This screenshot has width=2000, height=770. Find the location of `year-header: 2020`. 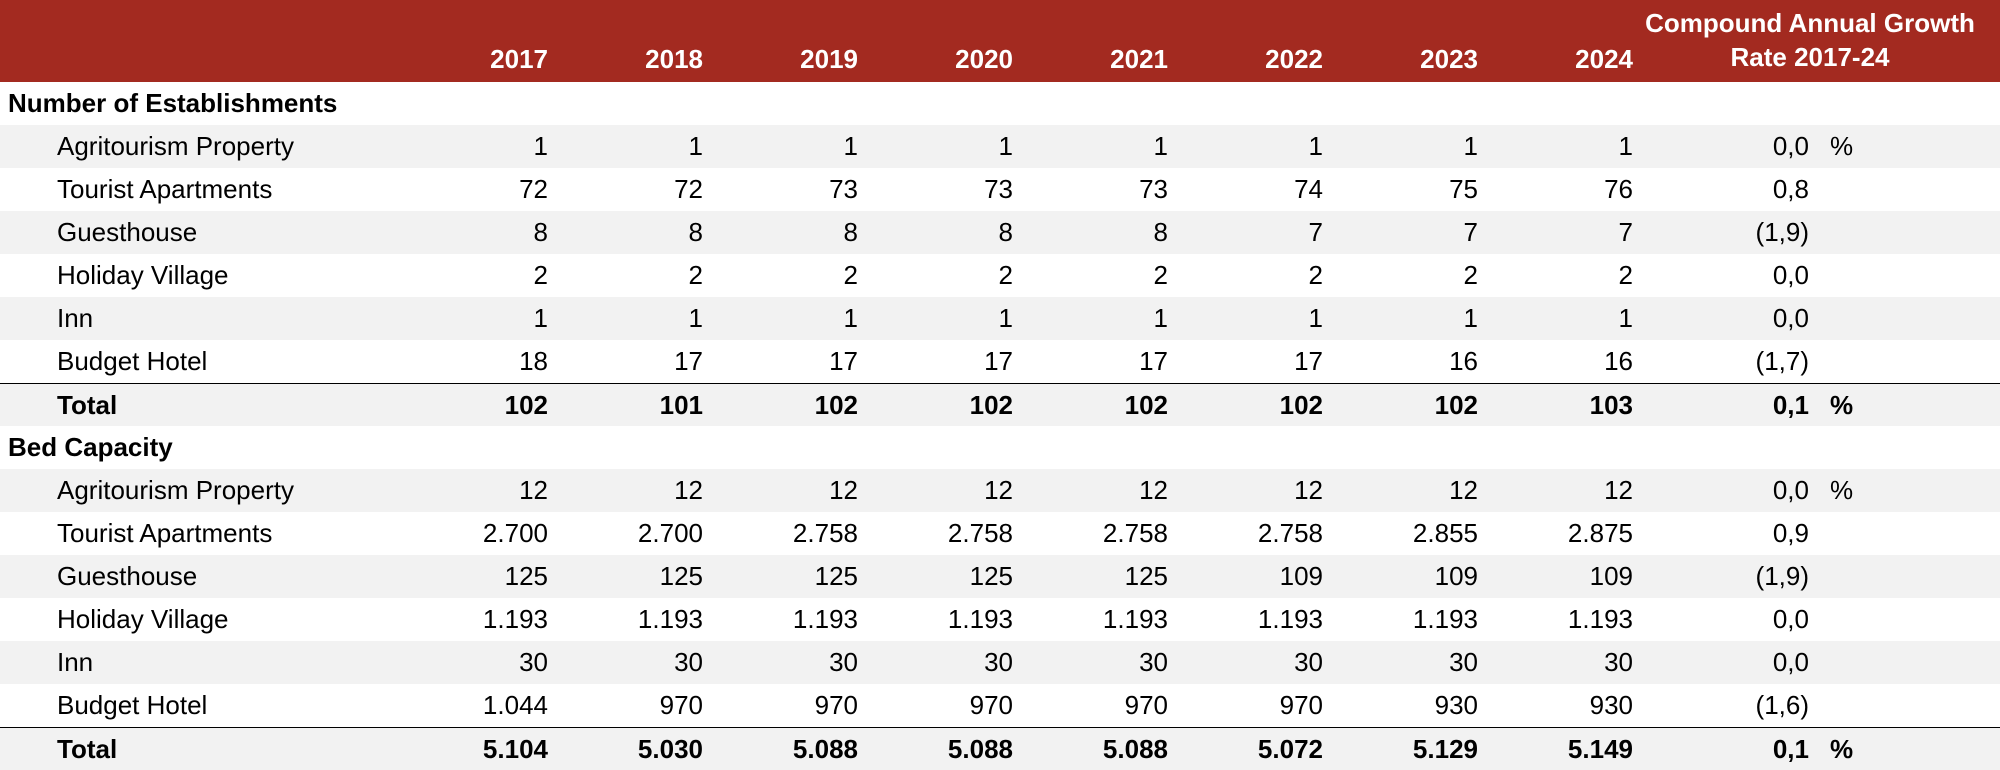

year-header: 2020 is located at coordinates (984, 59).